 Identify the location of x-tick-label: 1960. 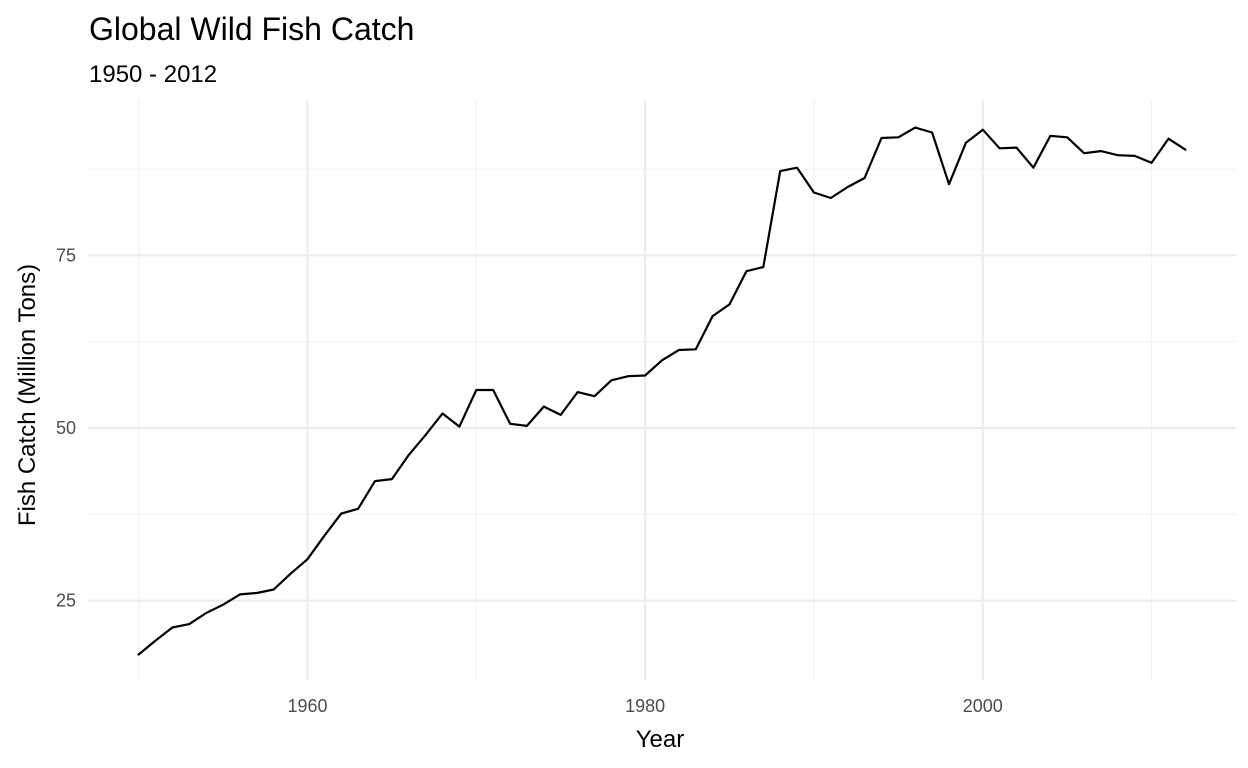
(307, 706).